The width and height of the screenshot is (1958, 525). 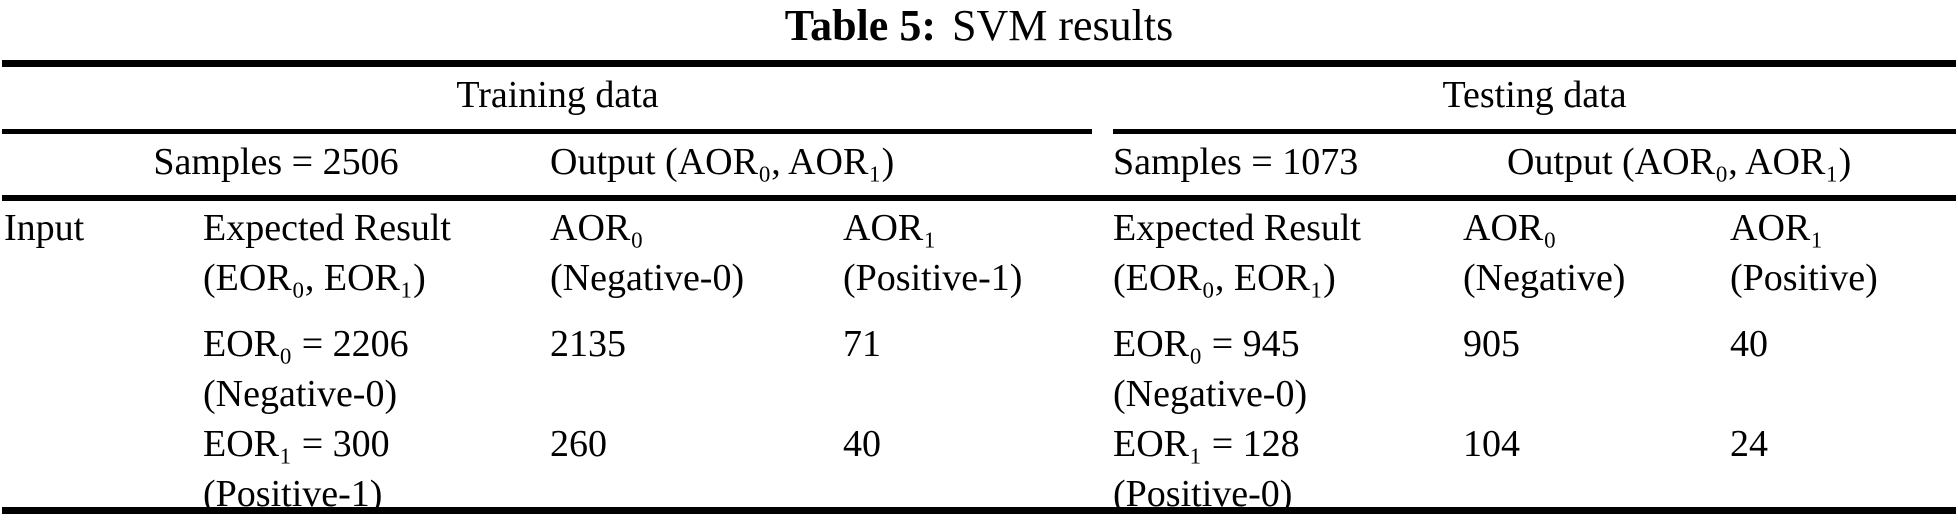 I want to click on training-samples-label: Samples = 2506, so click(x=276, y=162).